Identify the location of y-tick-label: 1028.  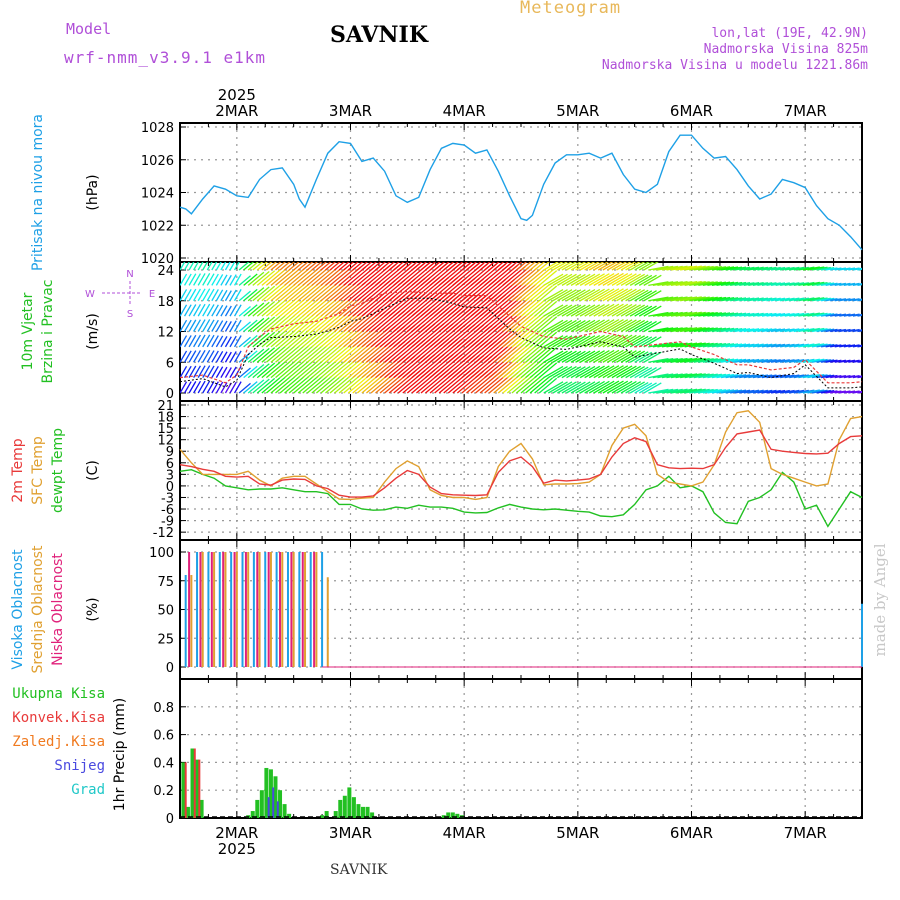
(157, 128).